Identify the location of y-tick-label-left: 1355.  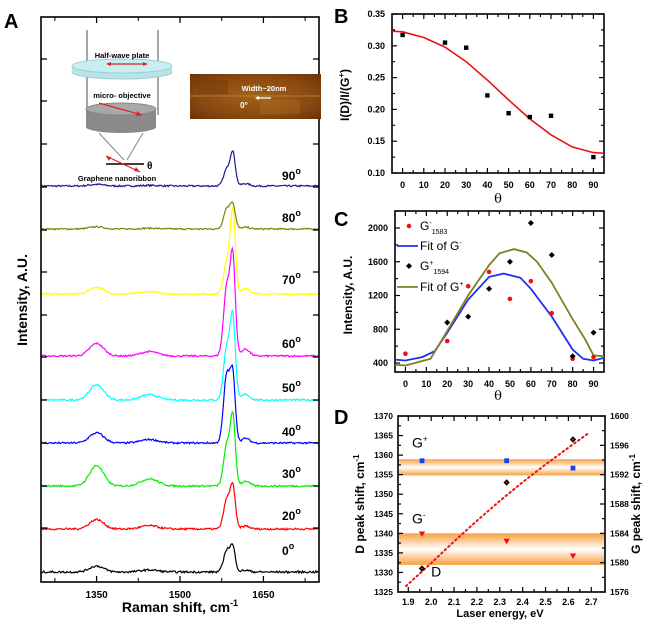
(383, 475).